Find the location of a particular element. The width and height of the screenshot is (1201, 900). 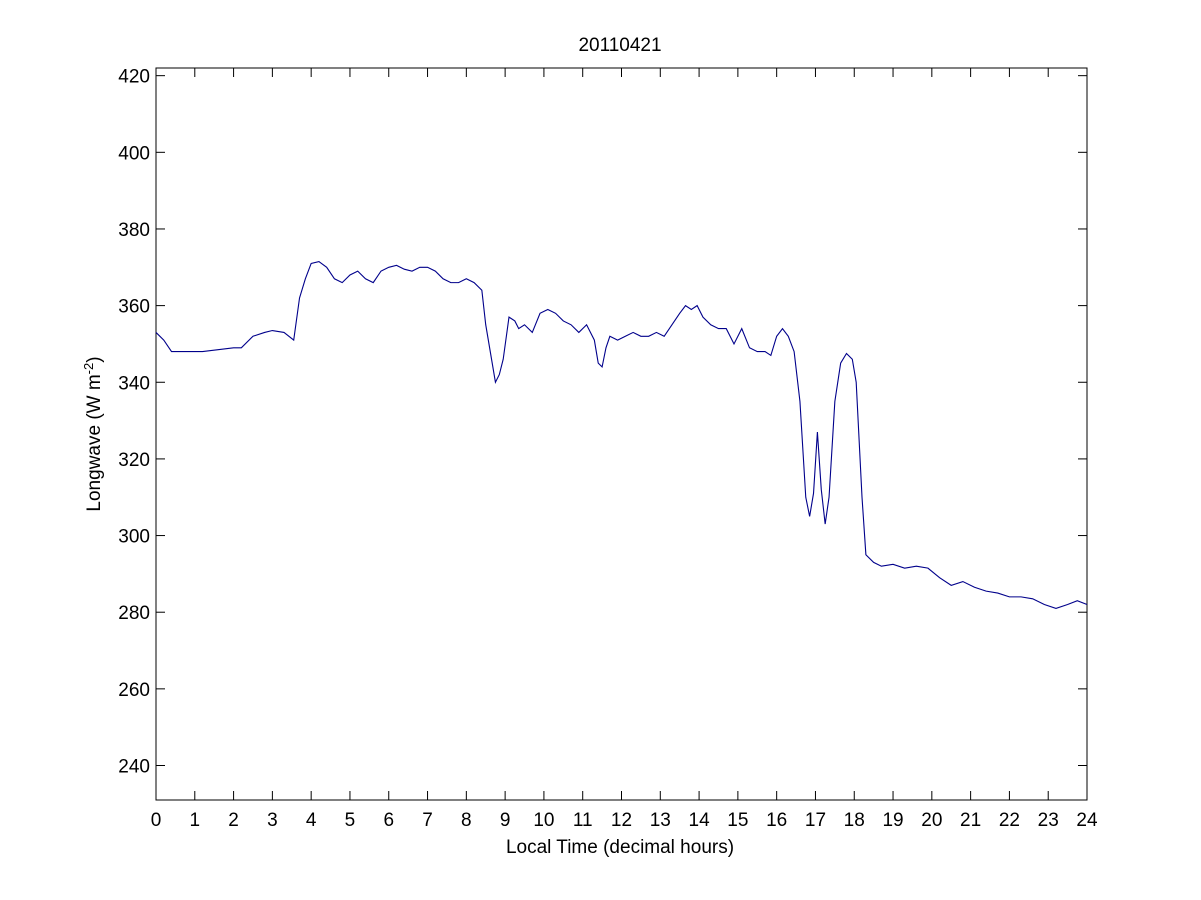

y-tick-label: 400 is located at coordinates (134, 153).